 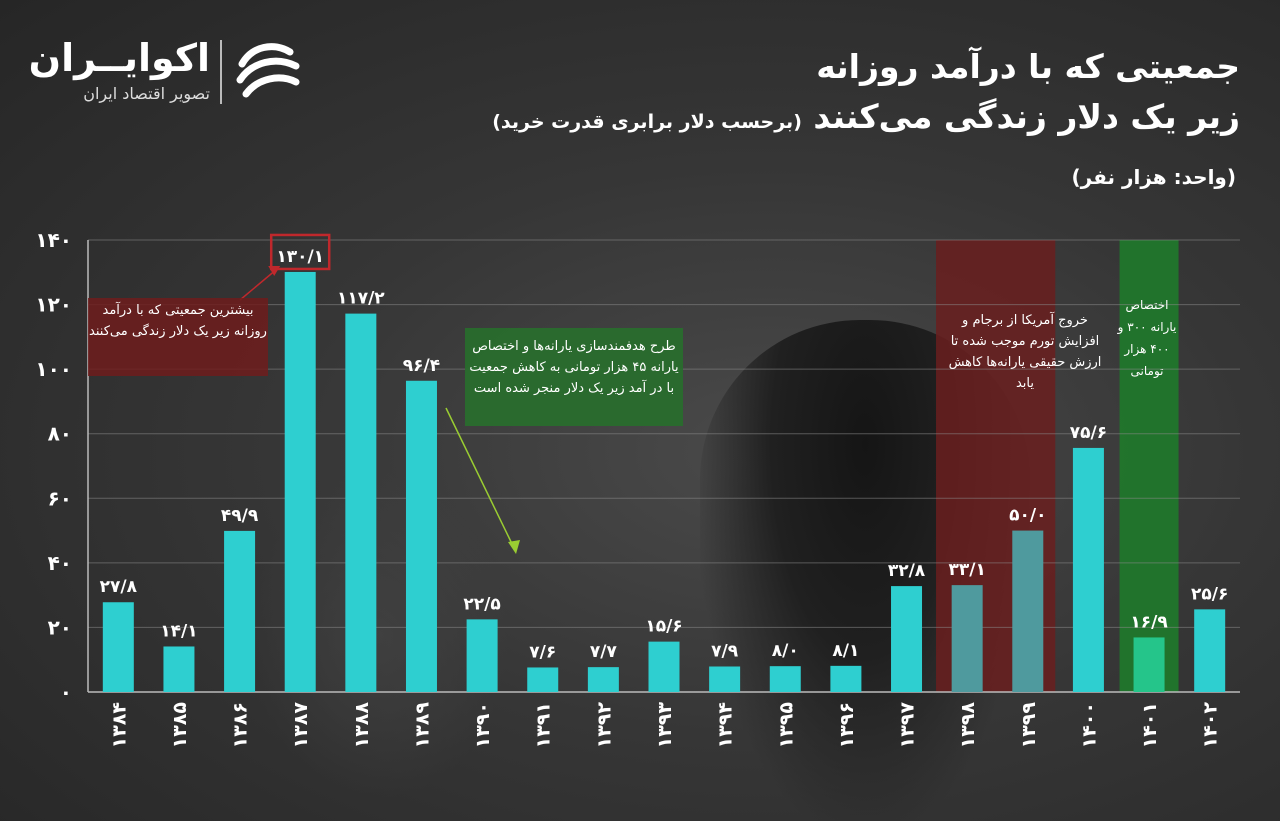 What do you see at coordinates (119, 587) in the screenshot?
I see `bar-value-label: ۲۷/۸` at bounding box center [119, 587].